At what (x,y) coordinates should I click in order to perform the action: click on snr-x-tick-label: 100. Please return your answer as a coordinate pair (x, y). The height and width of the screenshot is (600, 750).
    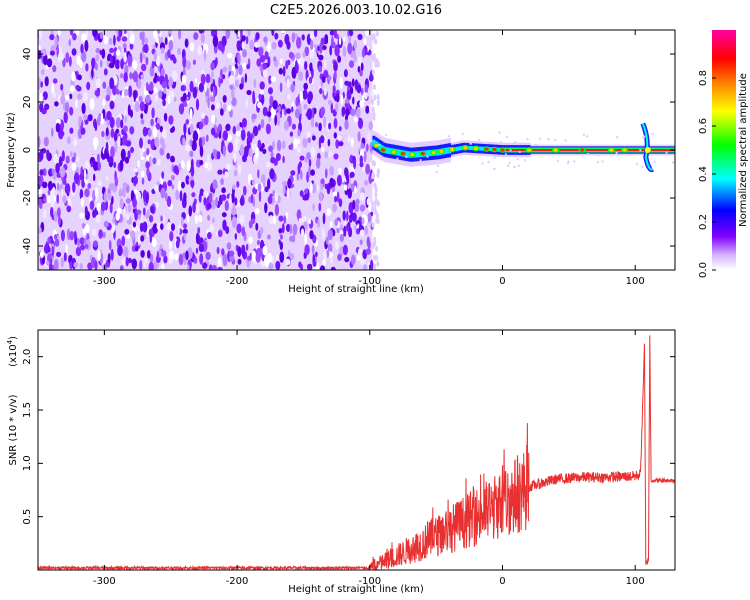
    Looking at the image, I should click on (635, 581).